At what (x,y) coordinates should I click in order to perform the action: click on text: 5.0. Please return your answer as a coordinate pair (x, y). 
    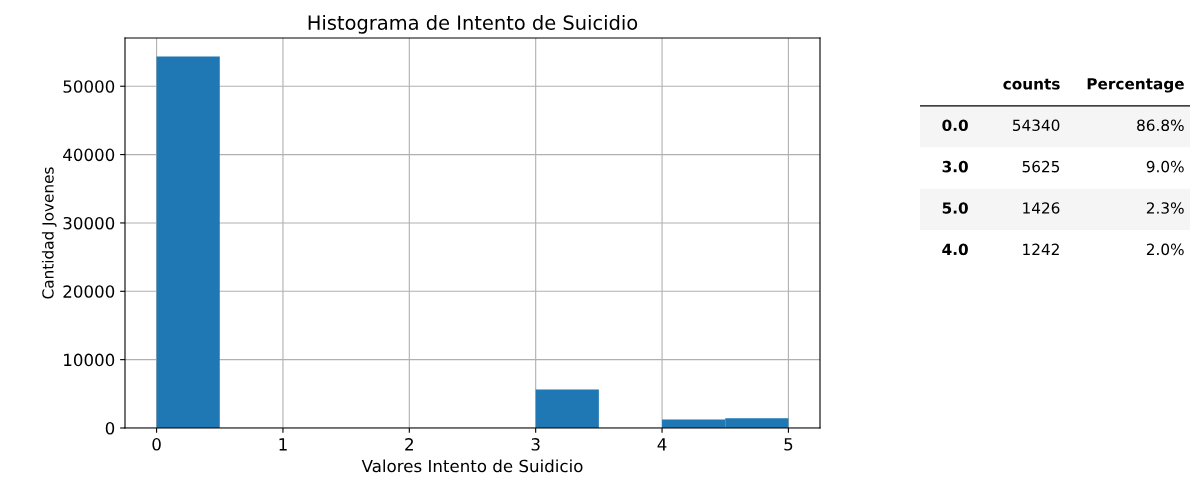
    Looking at the image, I should click on (955, 208).